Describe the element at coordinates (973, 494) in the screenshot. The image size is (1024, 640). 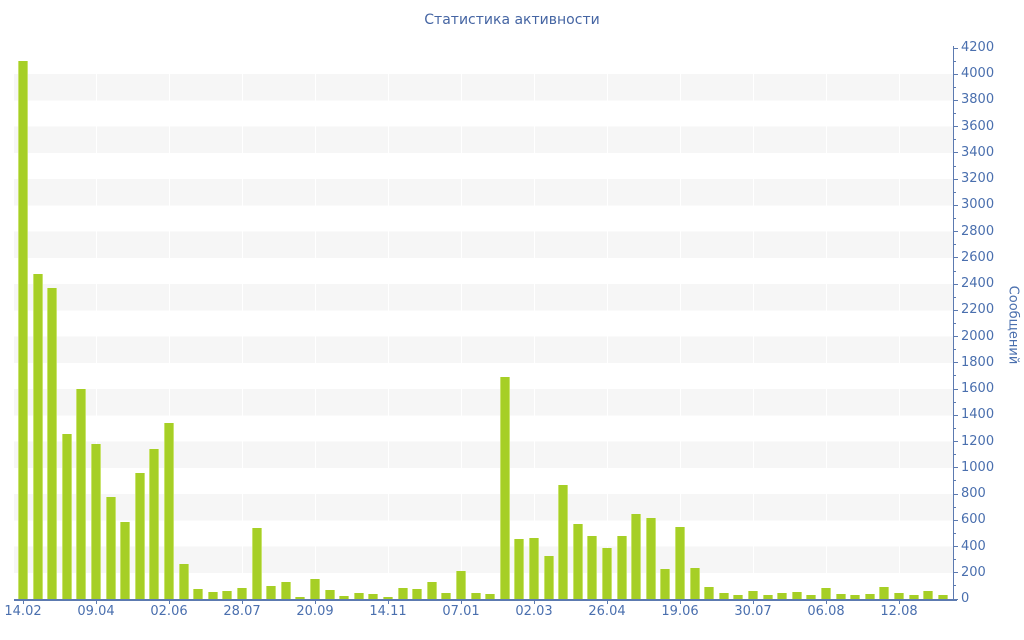
I see `y-tick-label: 800` at that location.